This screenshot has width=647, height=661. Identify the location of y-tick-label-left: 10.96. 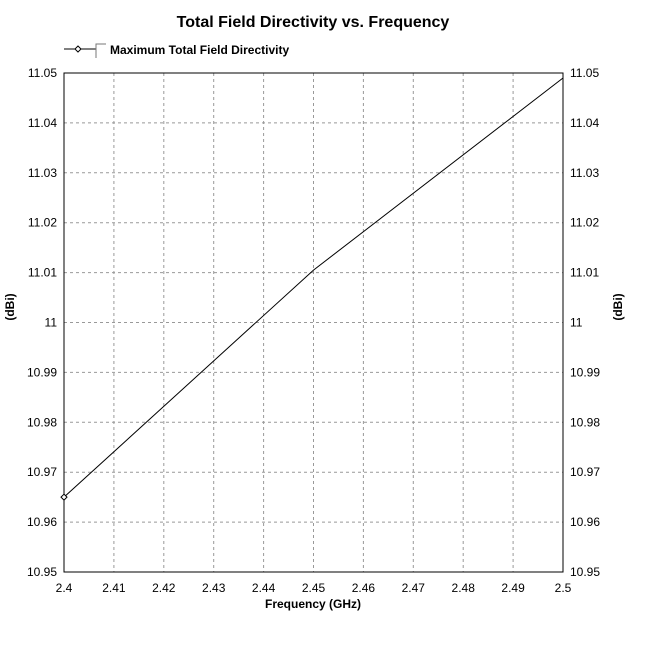
(42, 522).